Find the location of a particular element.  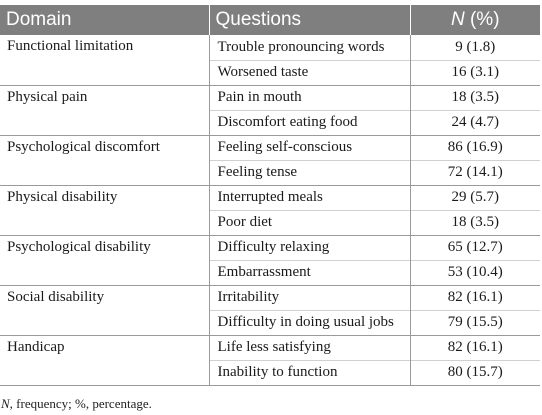

n-percent-suffix: (%) is located at coordinates (482, 19).